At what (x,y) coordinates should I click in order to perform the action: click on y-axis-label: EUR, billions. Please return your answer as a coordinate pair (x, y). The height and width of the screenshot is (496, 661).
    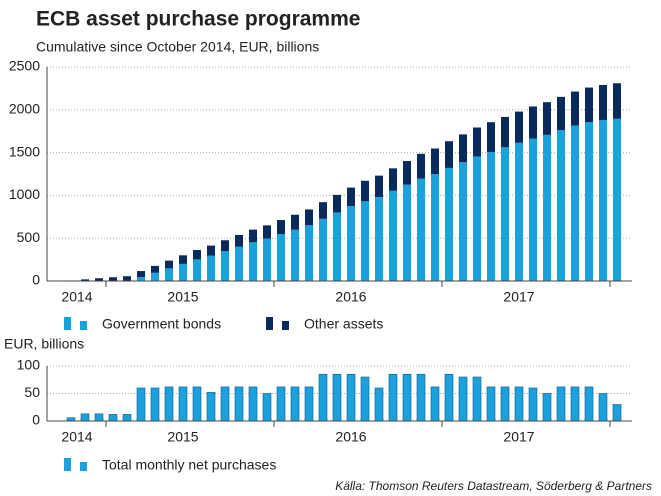
    Looking at the image, I should click on (44, 344).